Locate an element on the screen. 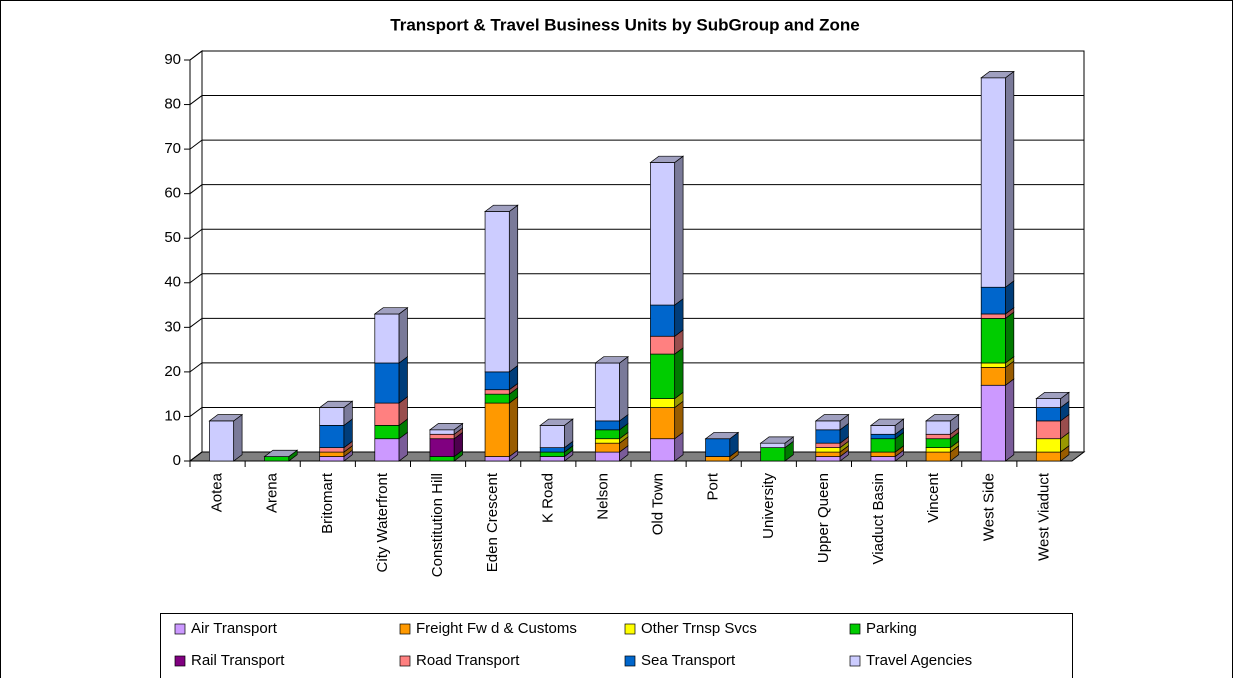 This screenshot has height=678, width=1233. legend-label: Sea Transport is located at coordinates (688, 660).